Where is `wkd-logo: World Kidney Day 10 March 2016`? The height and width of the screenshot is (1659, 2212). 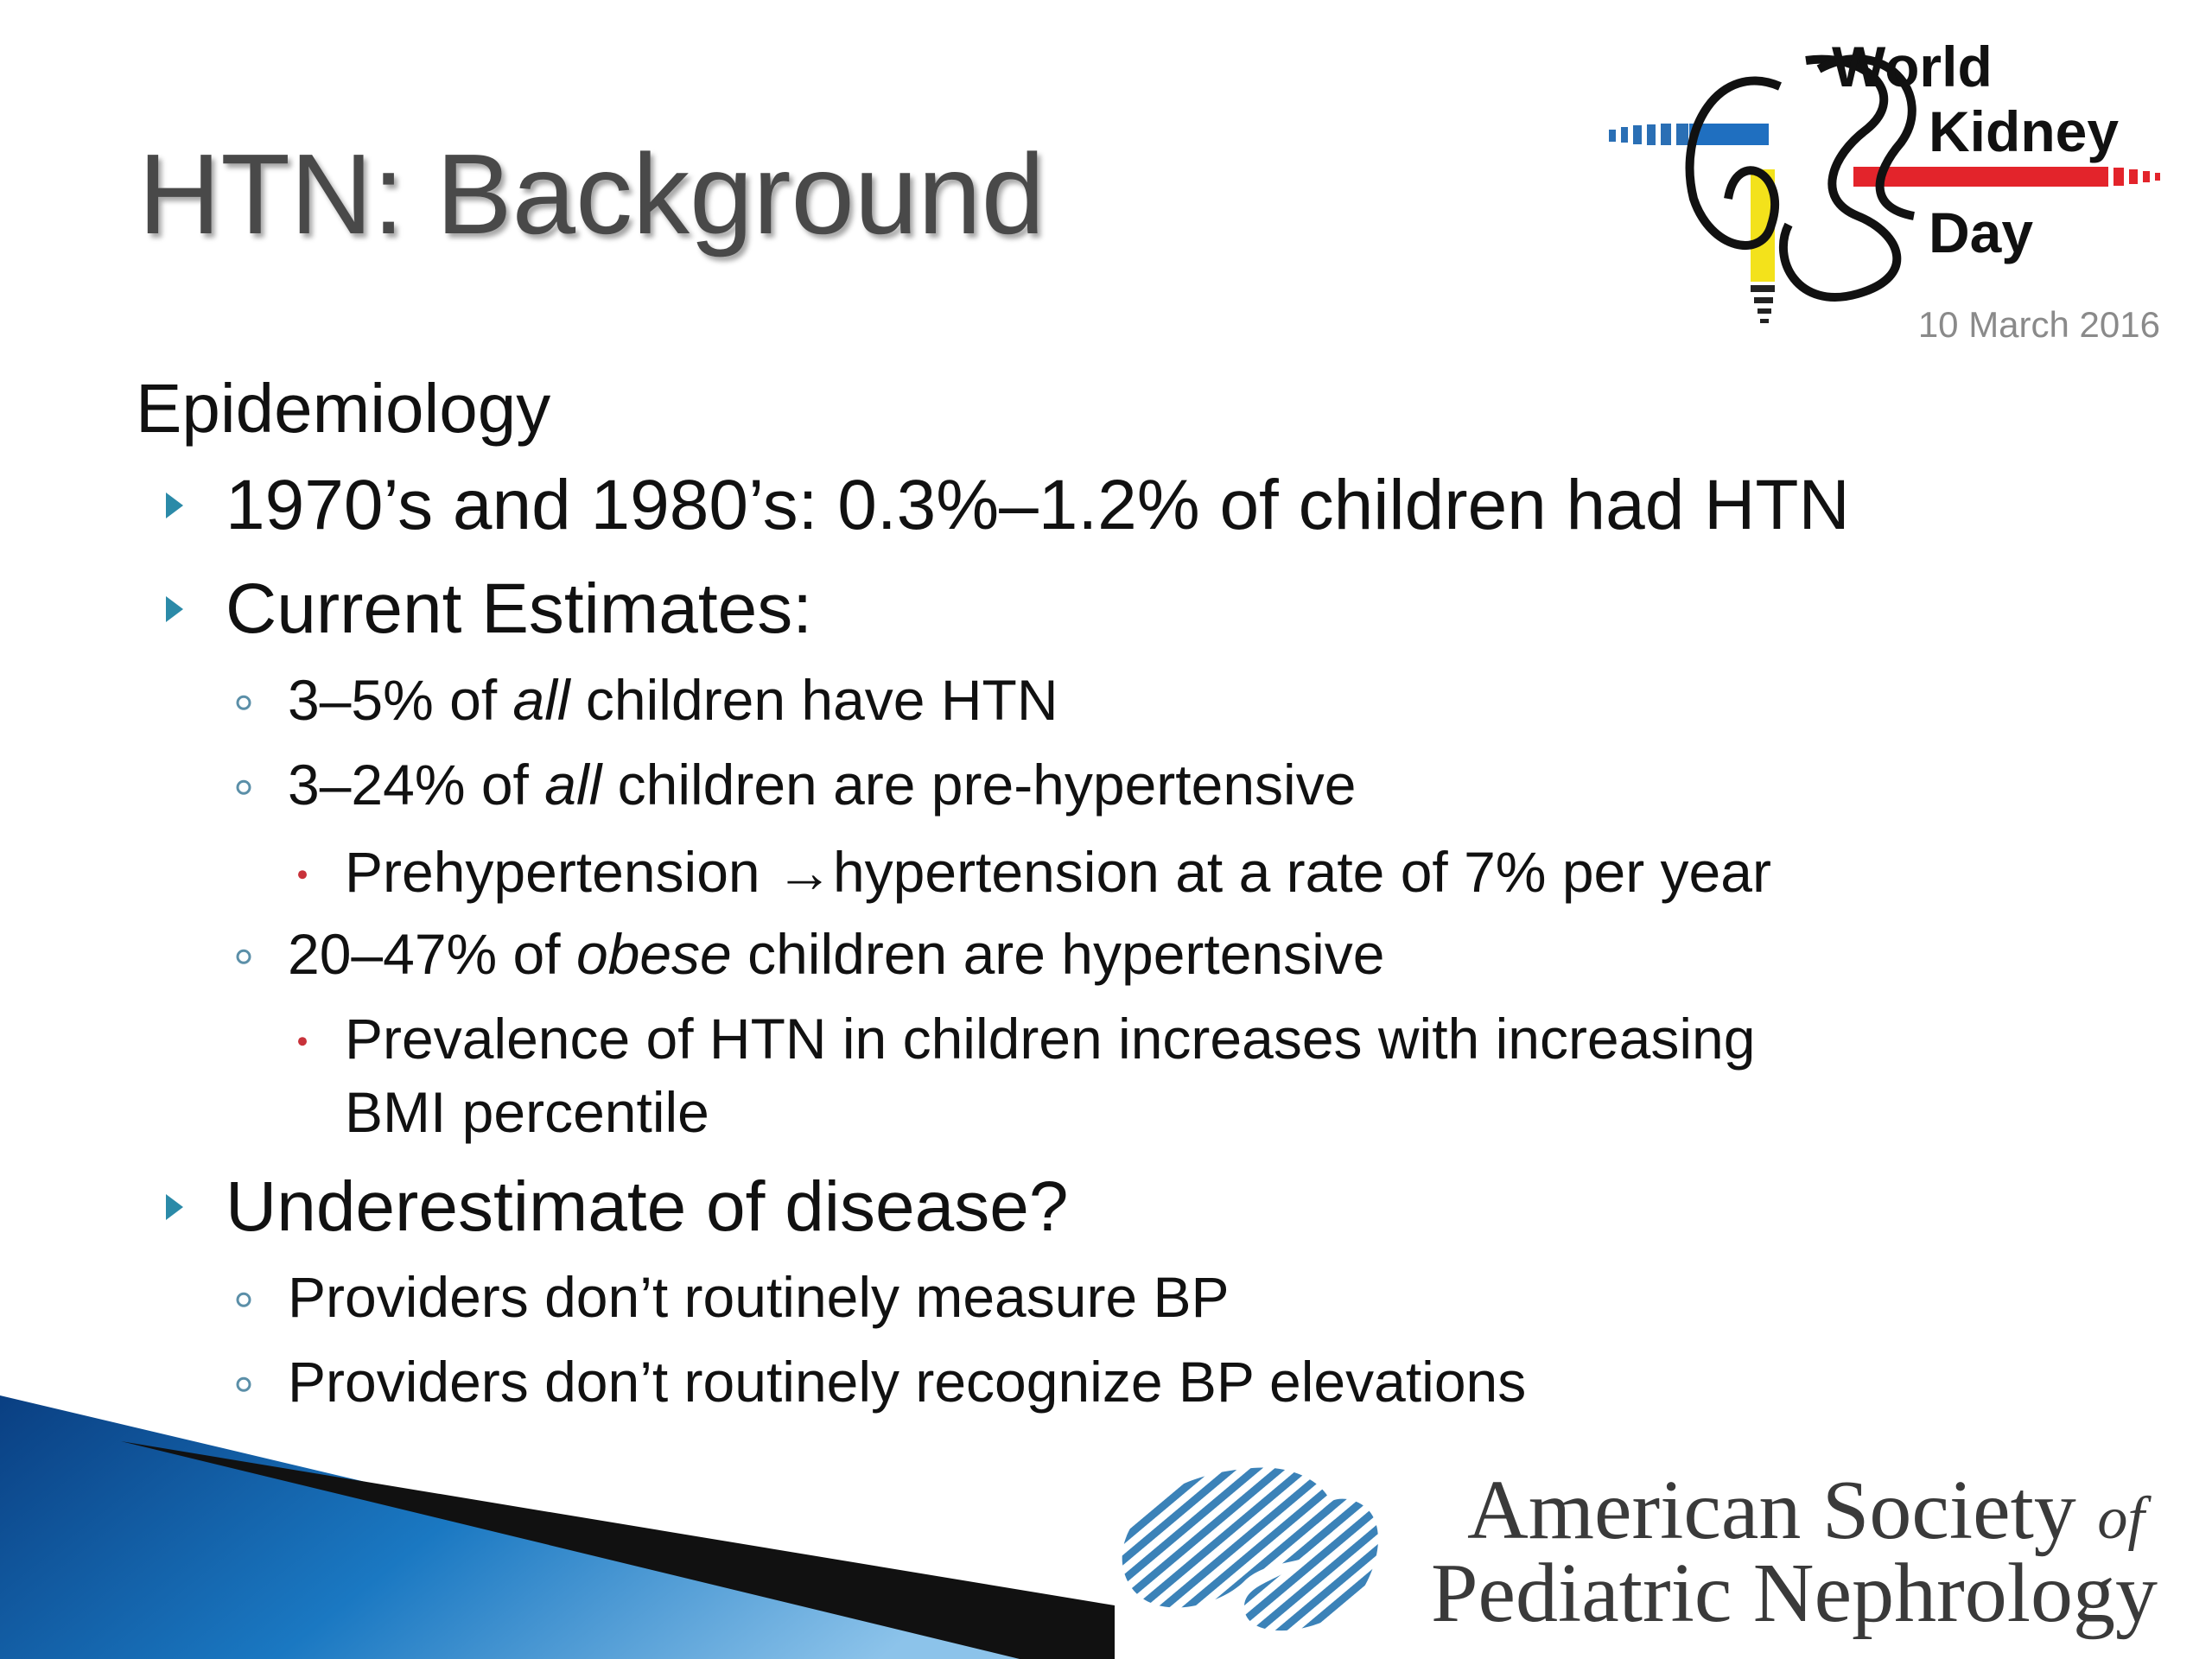 wkd-logo: World Kidney Day 10 March 2016 is located at coordinates (1884, 190).